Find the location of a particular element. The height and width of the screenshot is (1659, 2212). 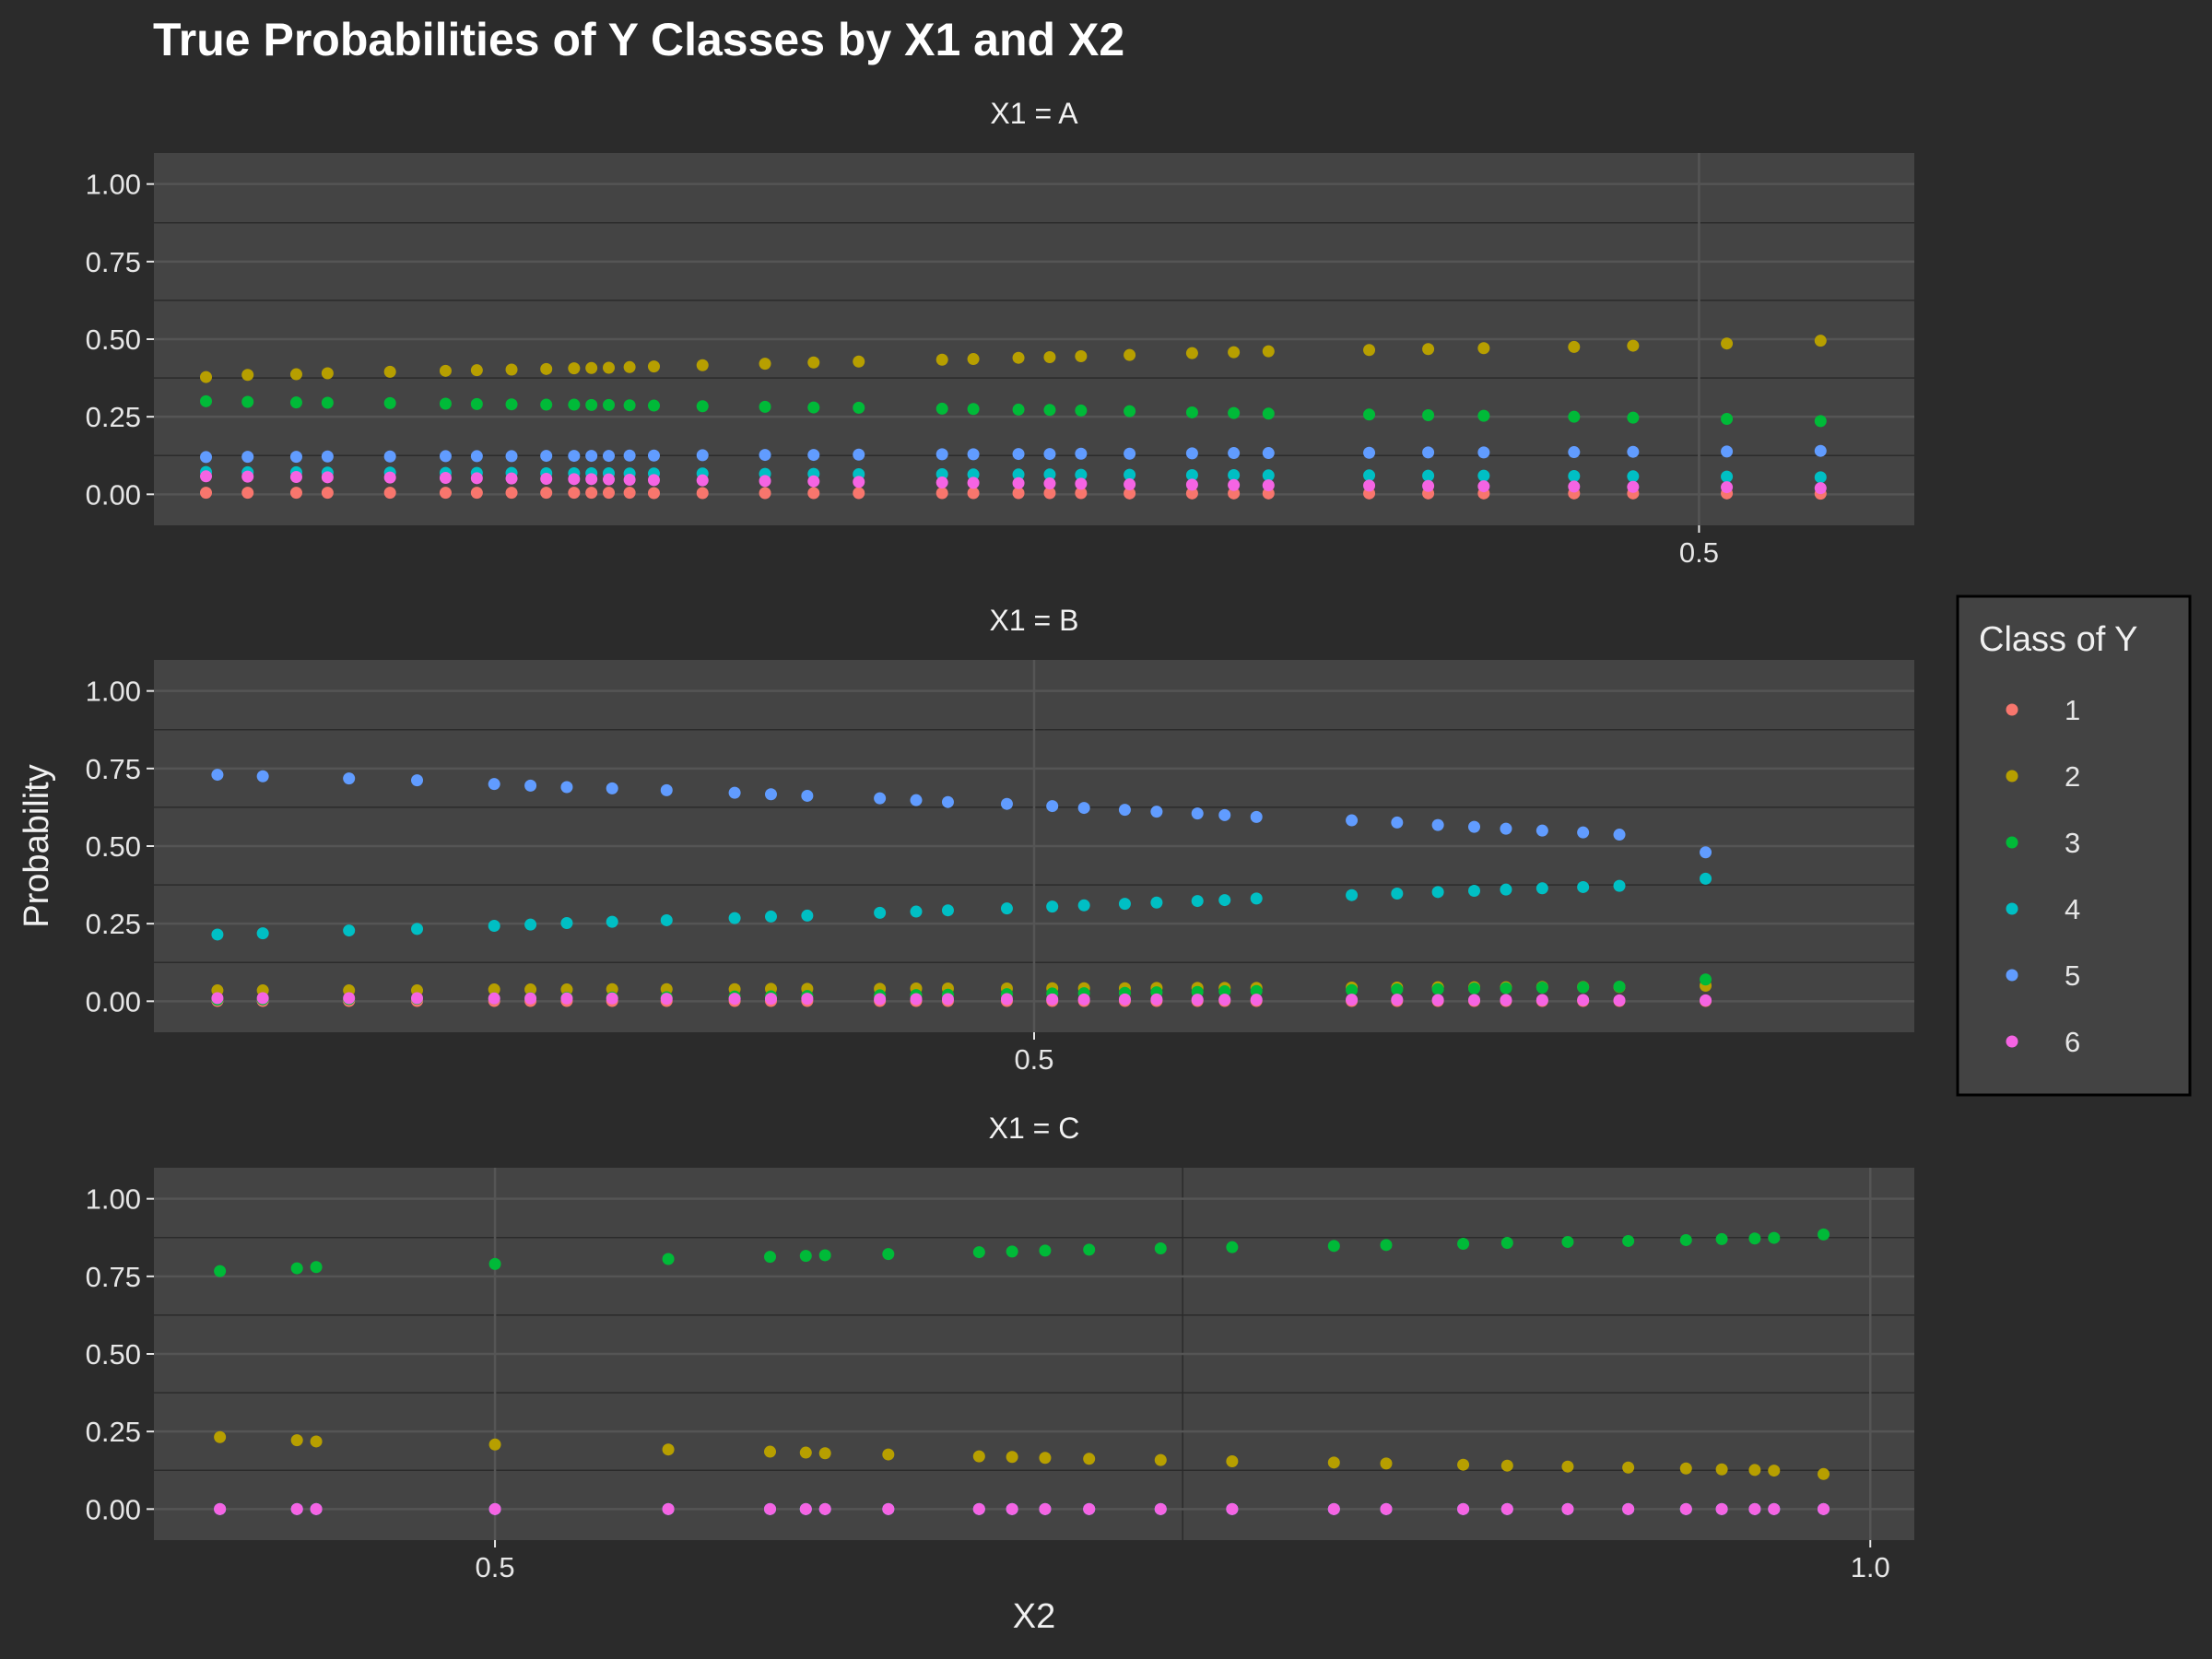

y-tick-label: 1.00 is located at coordinates (113, 1199).